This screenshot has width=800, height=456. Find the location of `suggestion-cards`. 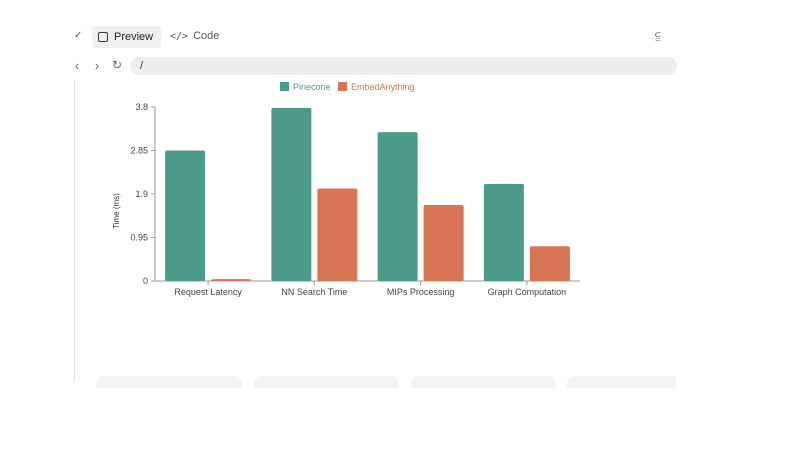

suggestion-cards is located at coordinates (386, 382).